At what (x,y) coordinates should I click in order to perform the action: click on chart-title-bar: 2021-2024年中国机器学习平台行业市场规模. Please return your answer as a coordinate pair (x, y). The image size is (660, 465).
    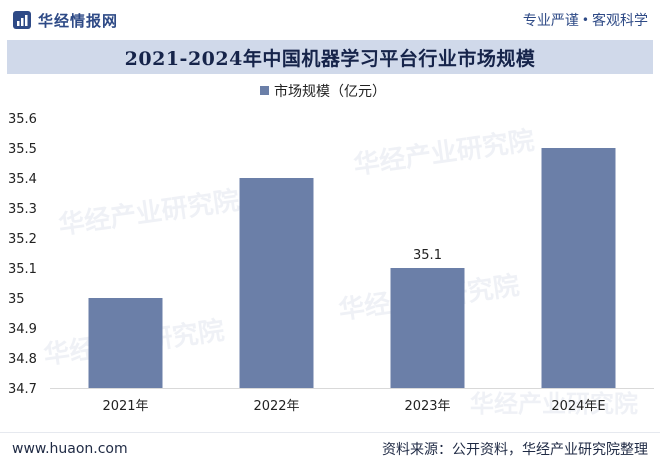
    Looking at the image, I should click on (330, 57).